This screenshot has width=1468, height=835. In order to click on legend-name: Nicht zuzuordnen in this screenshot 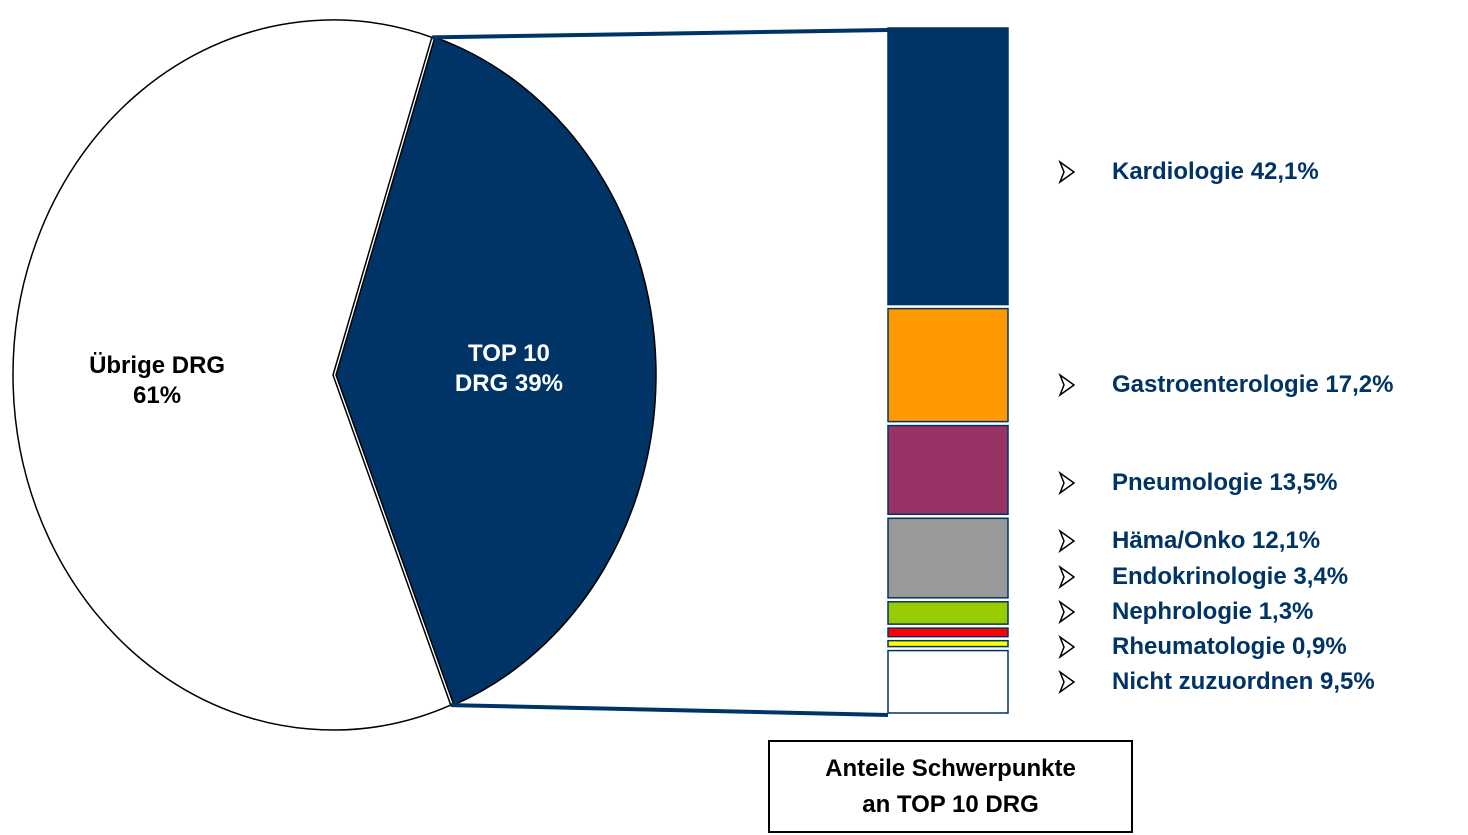, I will do `click(1213, 681)`.